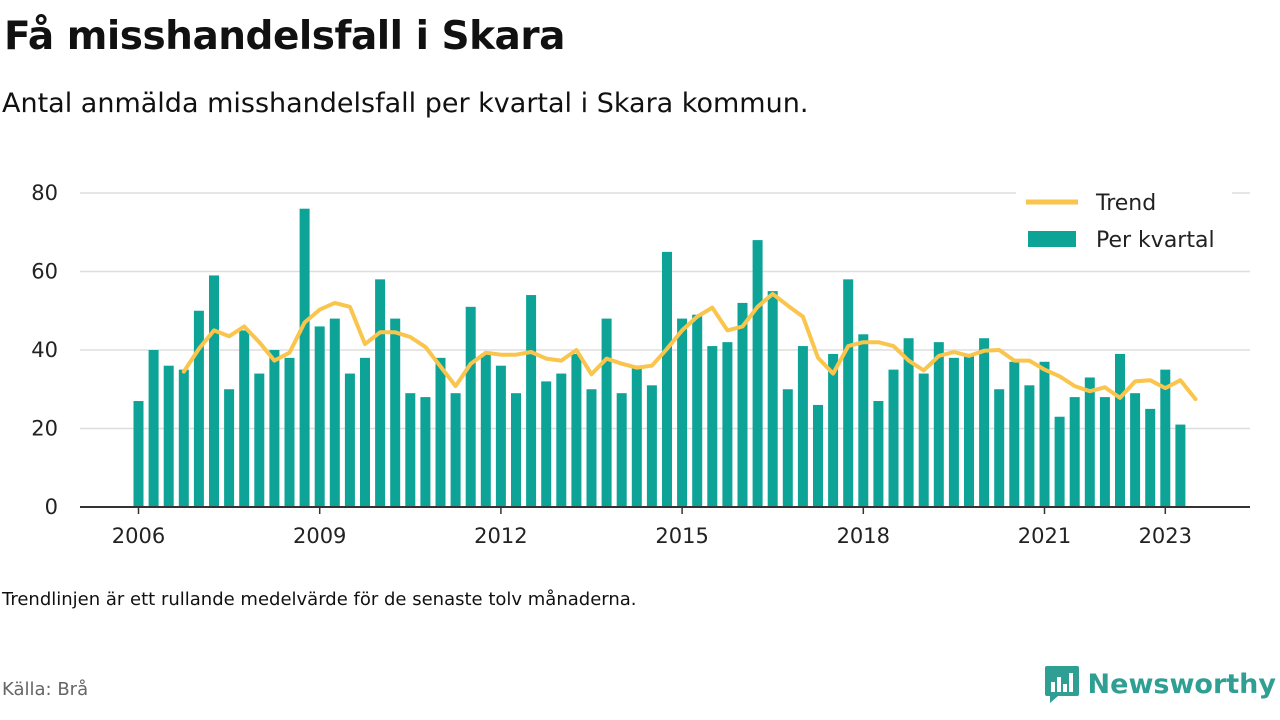 Image resolution: width=1280 pixels, height=720 pixels. What do you see at coordinates (138, 536) in the screenshot?
I see `x-tick-label: 2006` at bounding box center [138, 536].